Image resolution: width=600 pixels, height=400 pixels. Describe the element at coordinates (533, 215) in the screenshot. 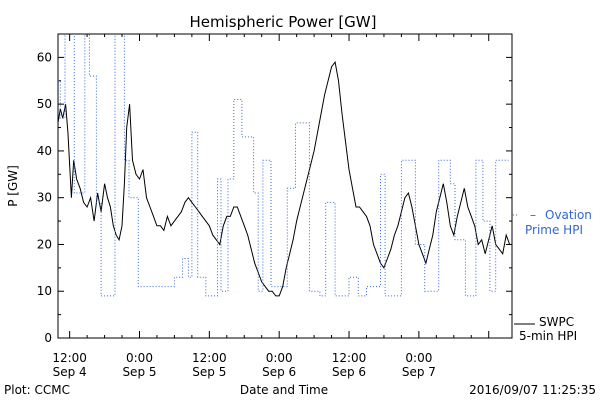

I see `legend-ovation-marker: –` at that location.